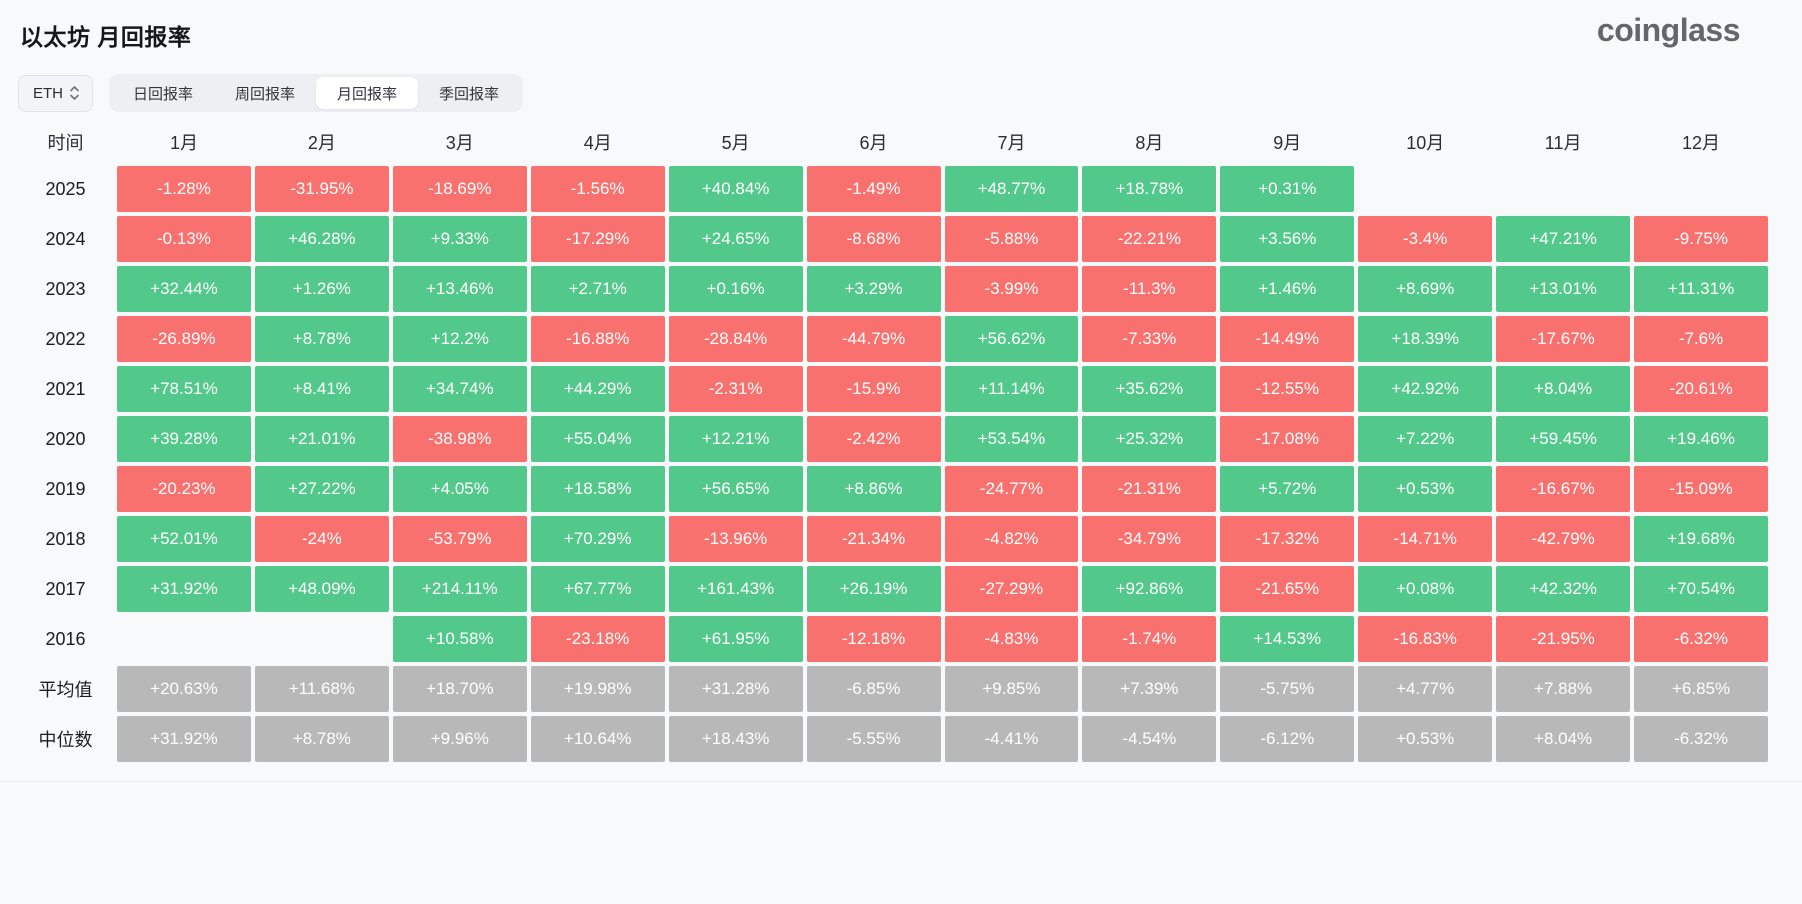 Image resolution: width=1802 pixels, height=904 pixels. I want to click on return-cell: +18.78%, so click(1149, 189).